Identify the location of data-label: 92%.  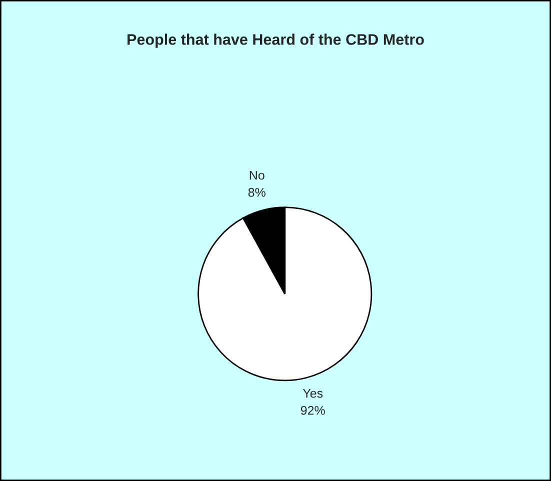
(312, 410).